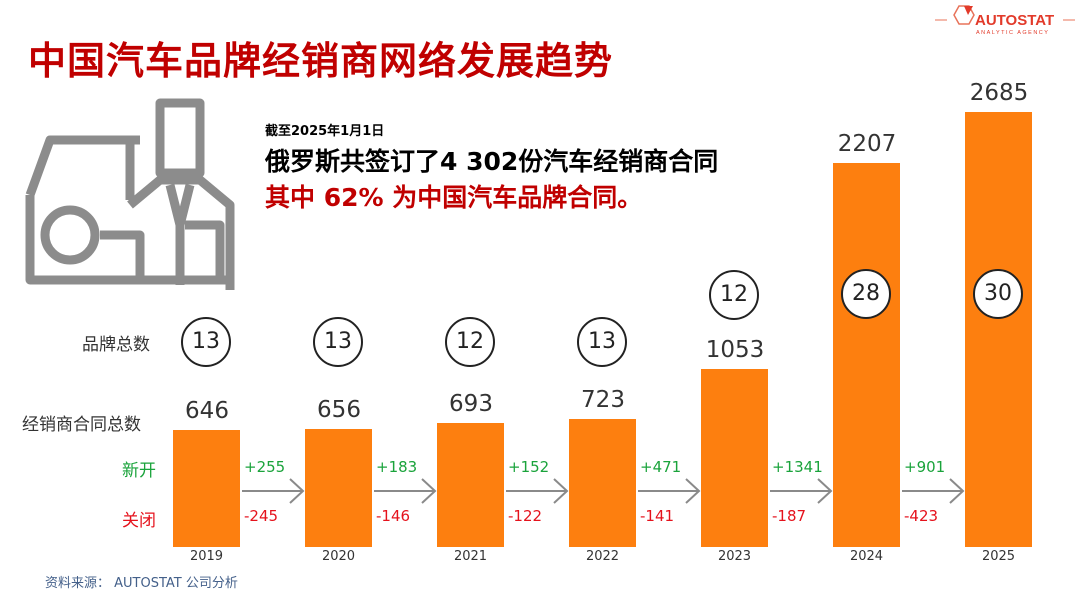  What do you see at coordinates (866, 354) in the screenshot?
I see `bar-2024` at bounding box center [866, 354].